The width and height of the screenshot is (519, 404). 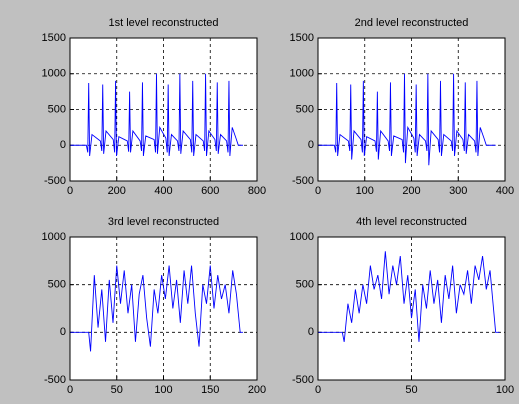 What do you see at coordinates (411, 222) in the screenshot?
I see `chart-title: 4th level reconstructed` at bounding box center [411, 222].